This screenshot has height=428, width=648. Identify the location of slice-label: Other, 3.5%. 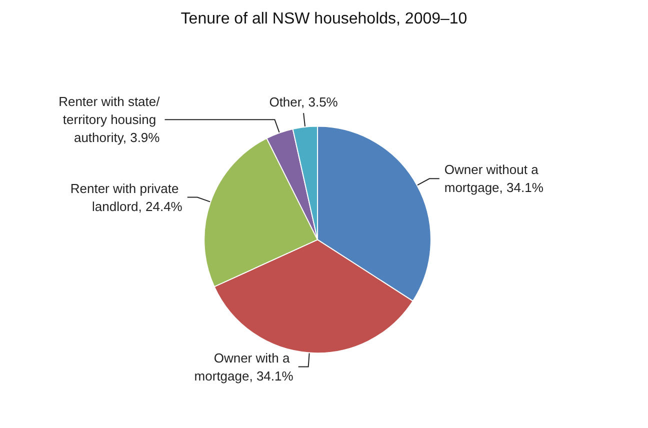
(303, 102).